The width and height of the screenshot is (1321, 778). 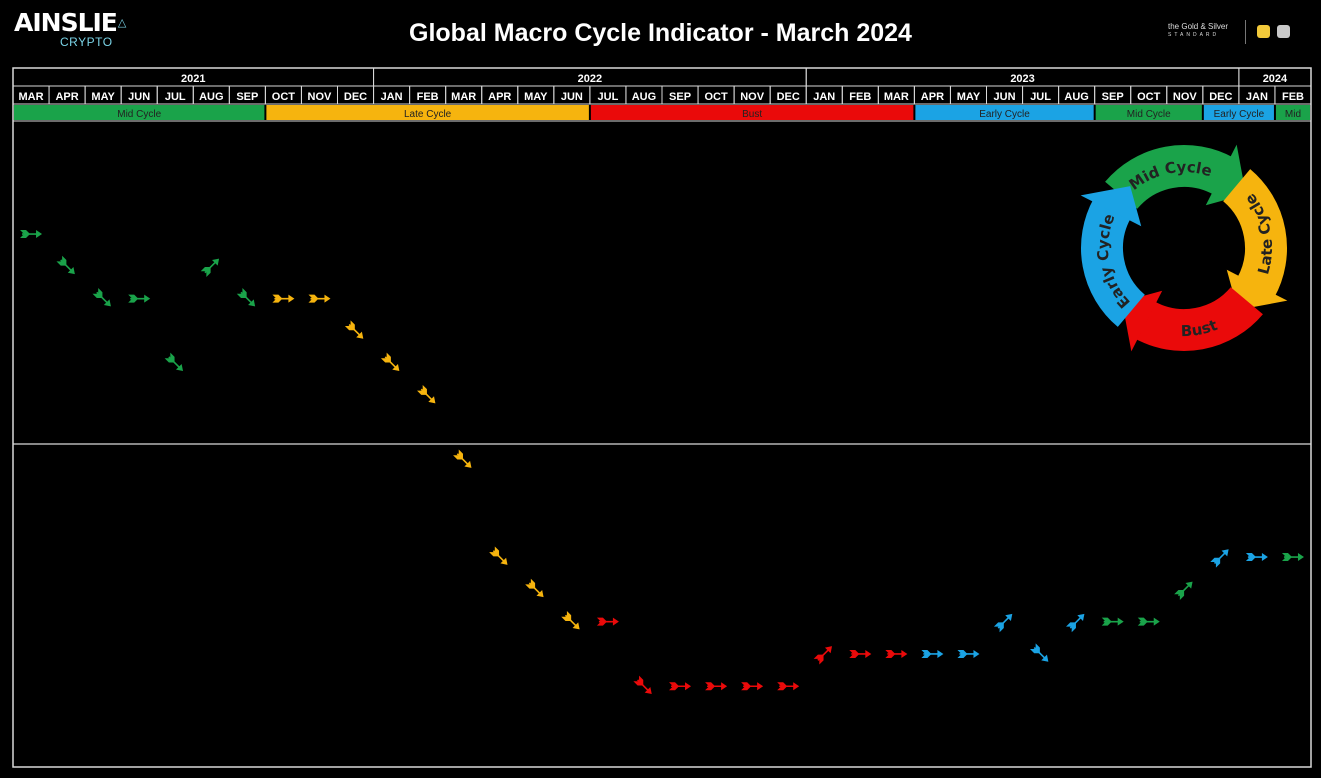 What do you see at coordinates (1283, 31) in the screenshot?
I see `silver-coin-icon` at bounding box center [1283, 31].